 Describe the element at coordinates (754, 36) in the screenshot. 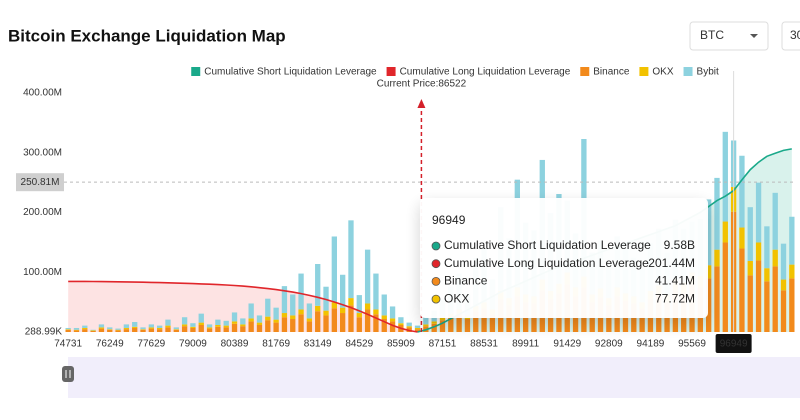

I see `caret` at that location.